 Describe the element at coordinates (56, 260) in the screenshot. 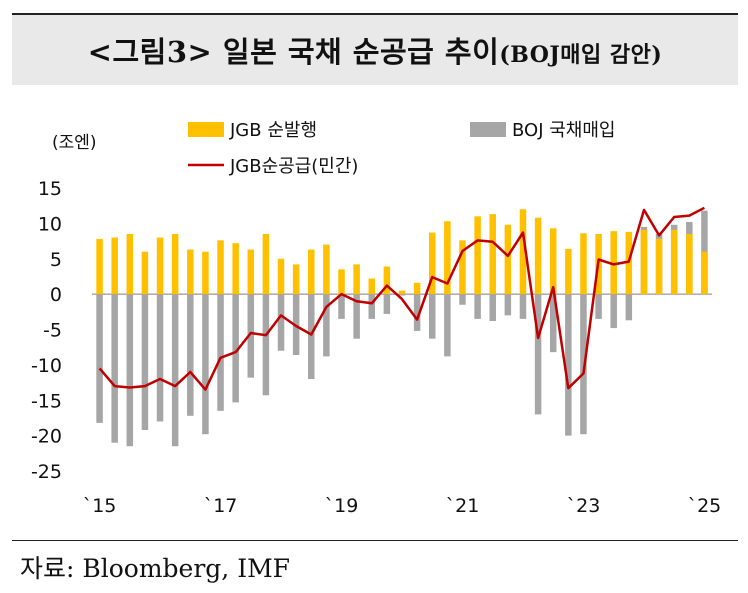

I see `y-tick-label: 5` at that location.